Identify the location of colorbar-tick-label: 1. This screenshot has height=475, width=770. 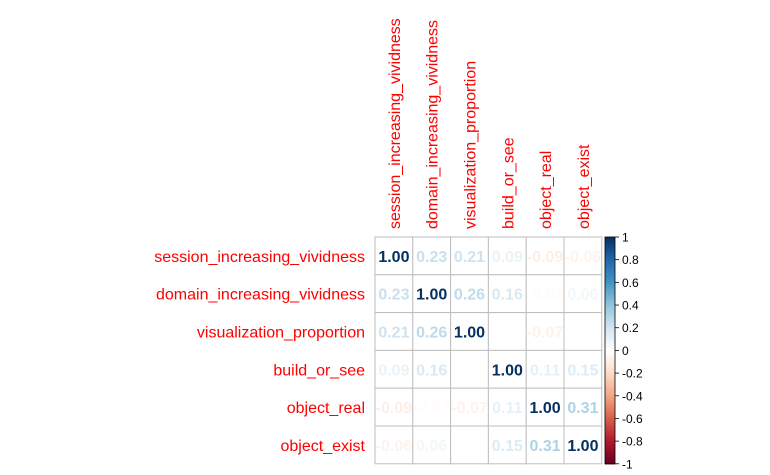
(625, 238).